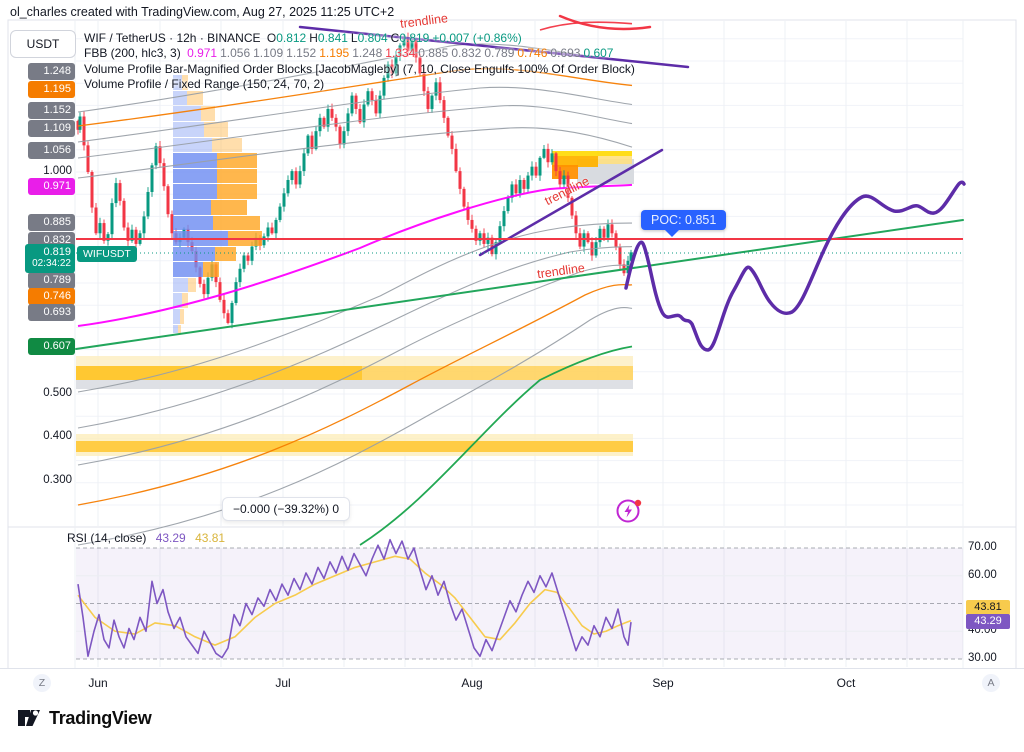 The width and height of the screenshot is (1024, 752). What do you see at coordinates (51, 346) in the screenshot?
I see `price-scale-label: 0.607` at bounding box center [51, 346].